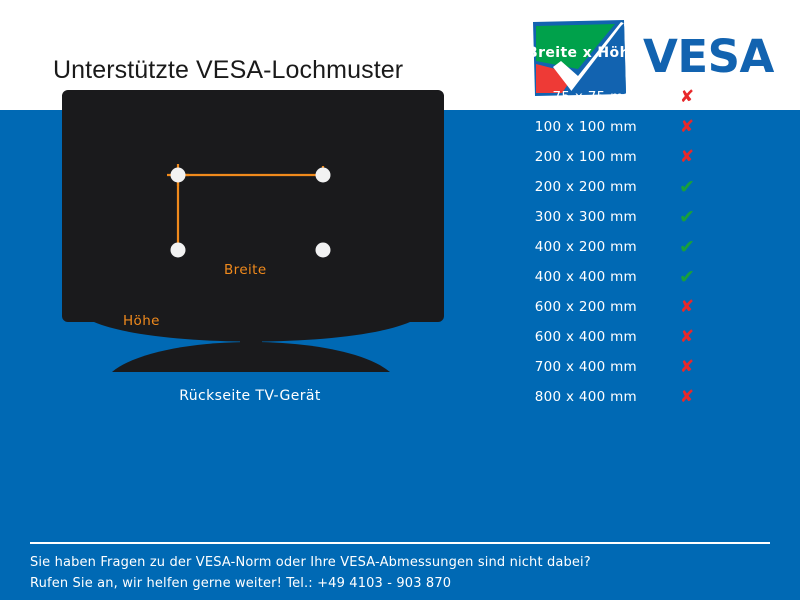 This screenshot has height=600, width=800. Describe the element at coordinates (585, 187) in the screenshot. I see `pattern-size-label: 200 x 200 mm` at that location.